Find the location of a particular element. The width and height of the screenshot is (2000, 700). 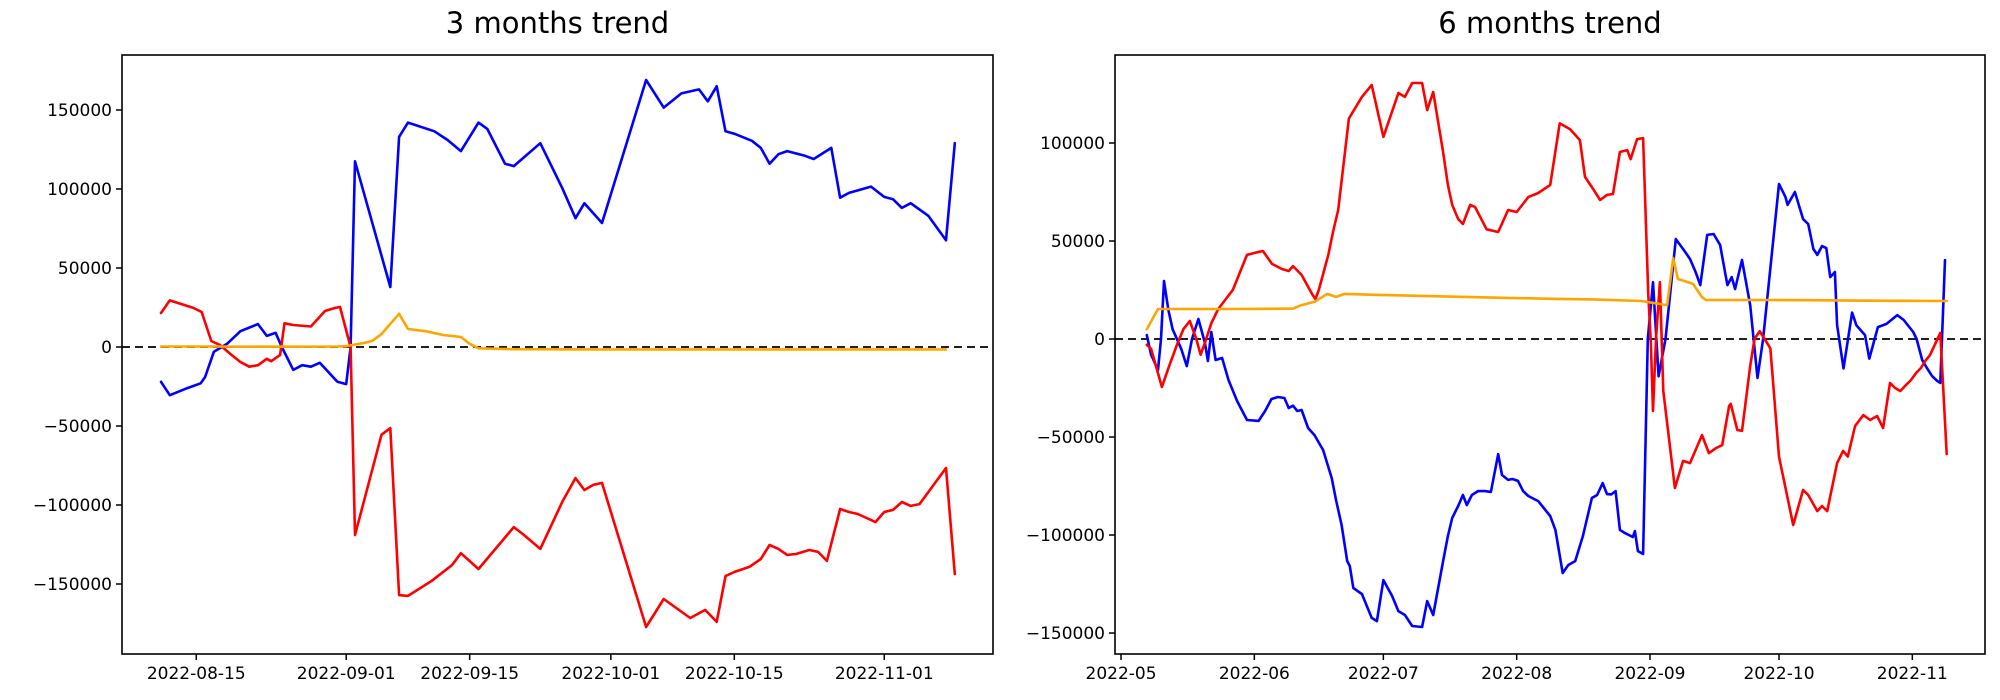

x-tick-label: 2022-10-01 is located at coordinates (610, 674).